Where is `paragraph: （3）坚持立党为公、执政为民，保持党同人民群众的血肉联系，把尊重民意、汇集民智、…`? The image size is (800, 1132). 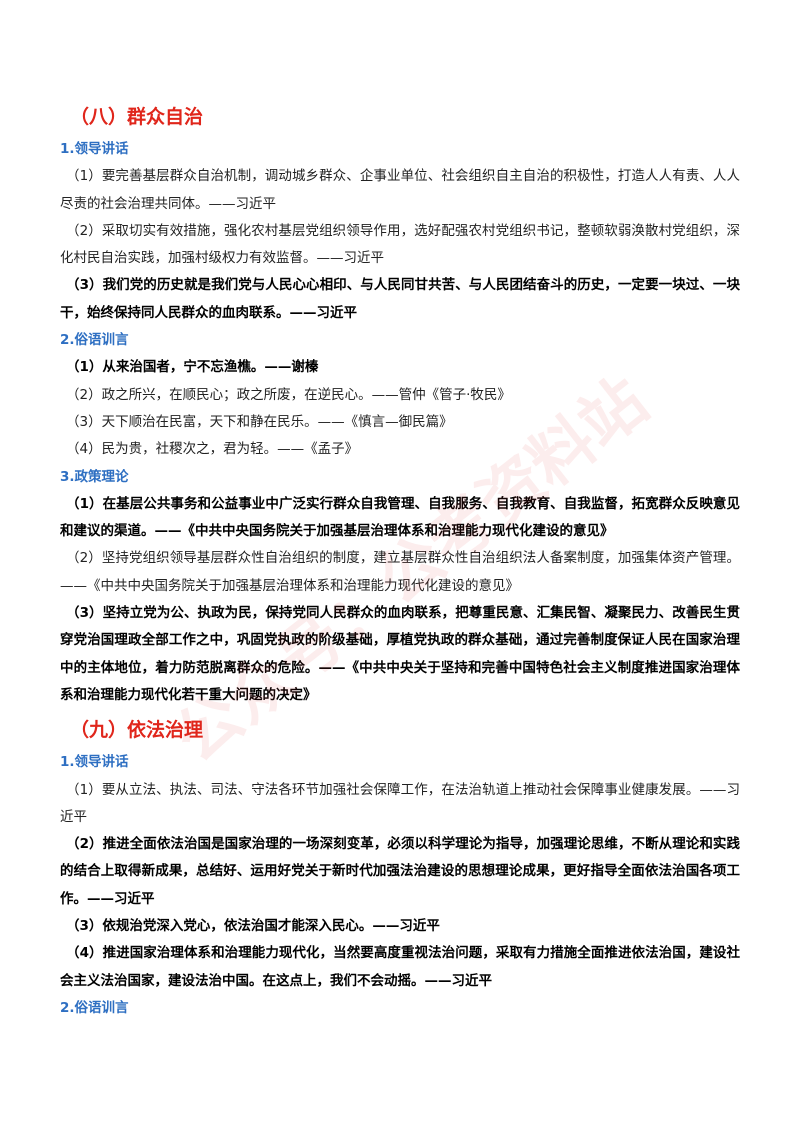
paragraph: （3）坚持立党为公、执政为民，保持党同人民群众的血肉联系，把尊重民意、汇集民智、… is located at coordinates (400, 654).